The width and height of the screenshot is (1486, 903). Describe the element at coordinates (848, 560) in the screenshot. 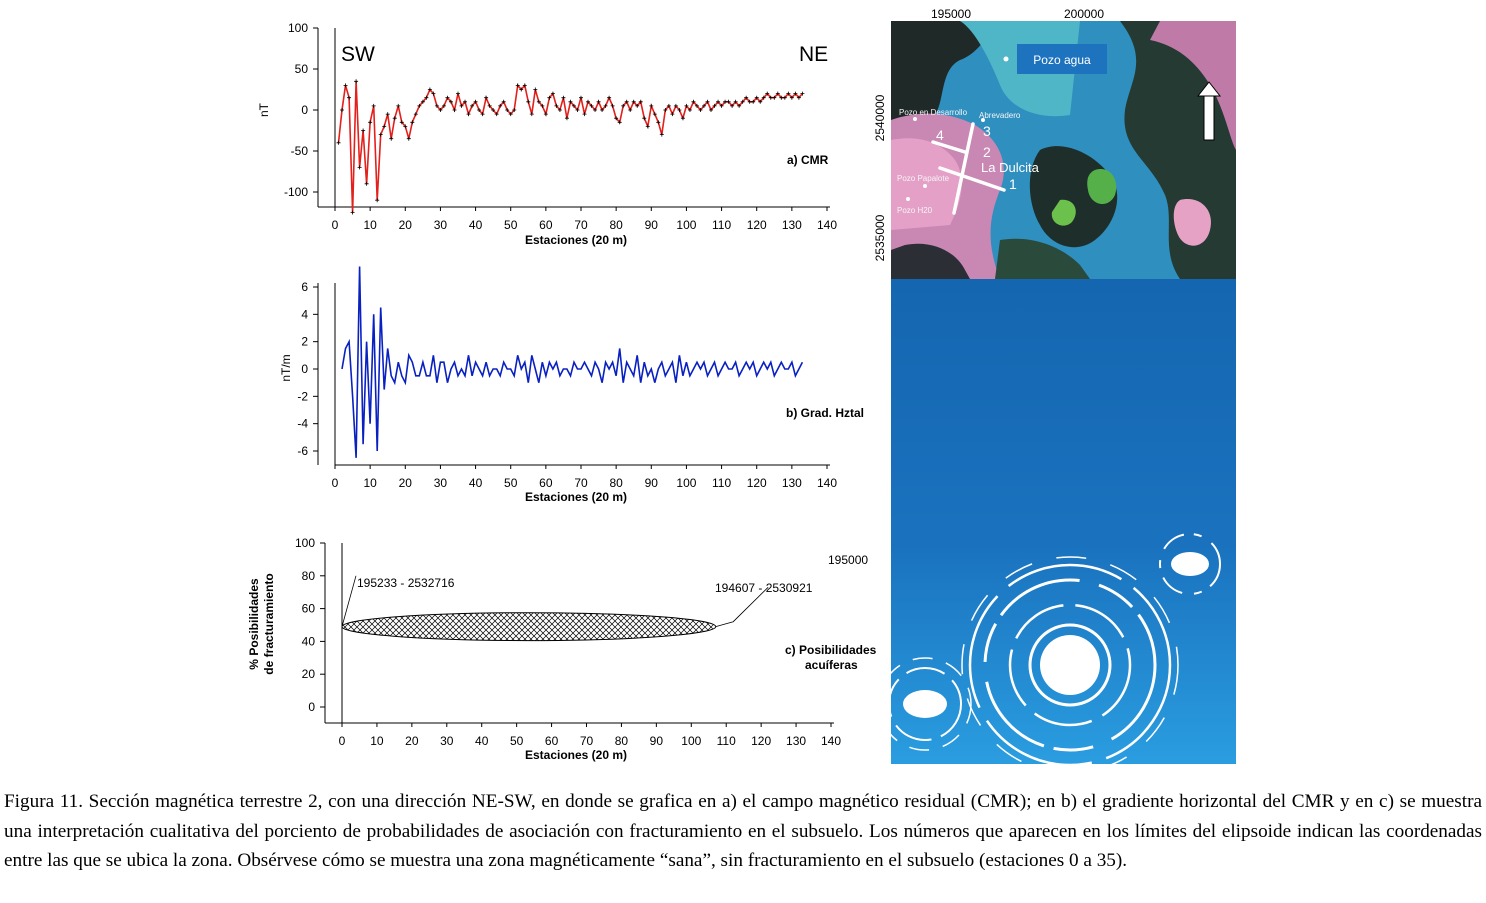

I see `lower-map-tick: 195000` at that location.